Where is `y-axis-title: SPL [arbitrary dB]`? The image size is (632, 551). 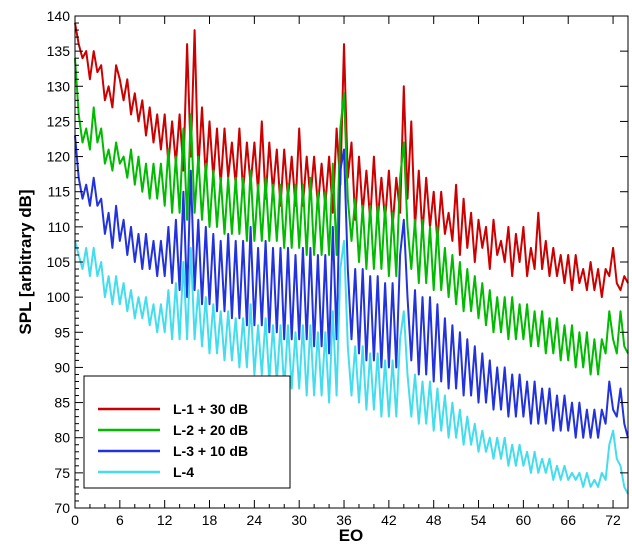
y-axis-title: SPL [arbitrary dB] is located at coordinates (25, 261).